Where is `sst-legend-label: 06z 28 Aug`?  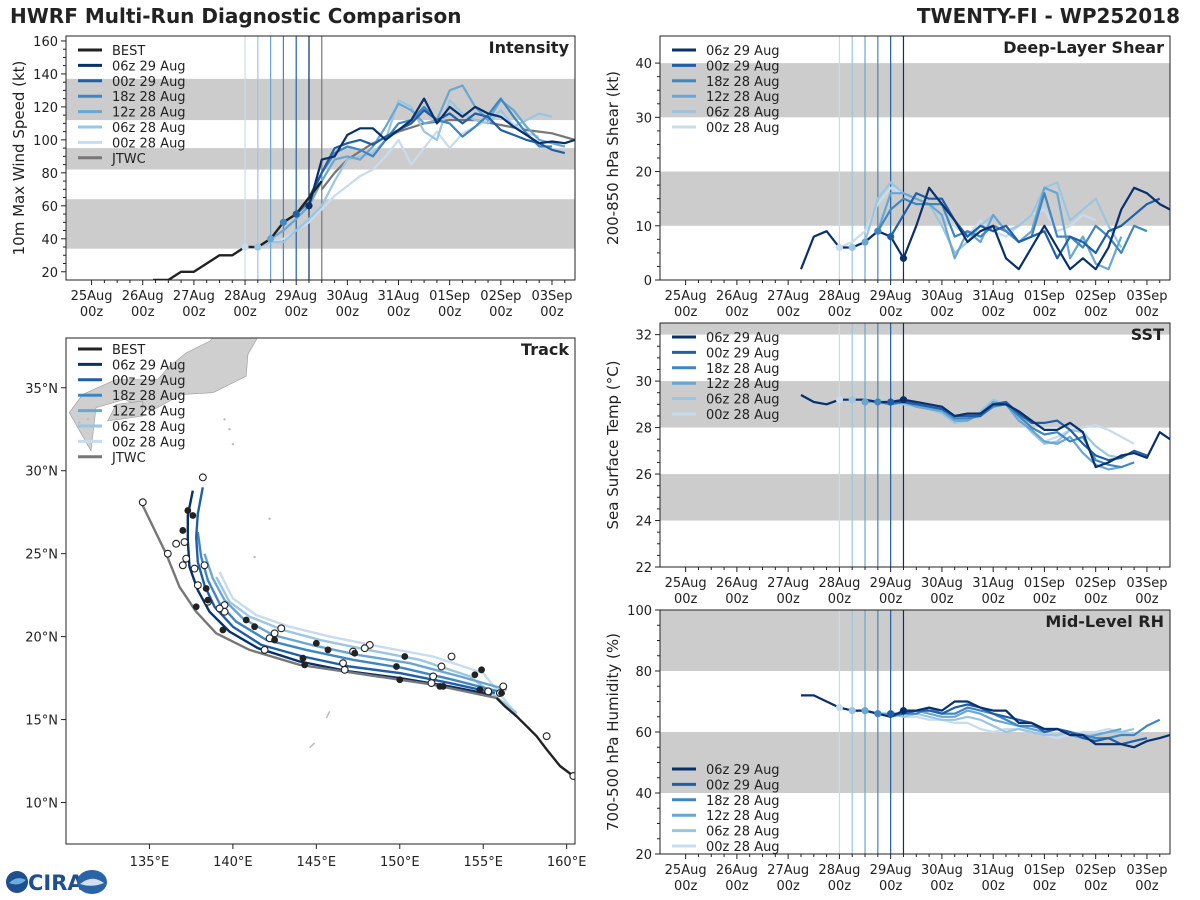
sst-legend-label: 06z 28 Aug is located at coordinates (743, 400).